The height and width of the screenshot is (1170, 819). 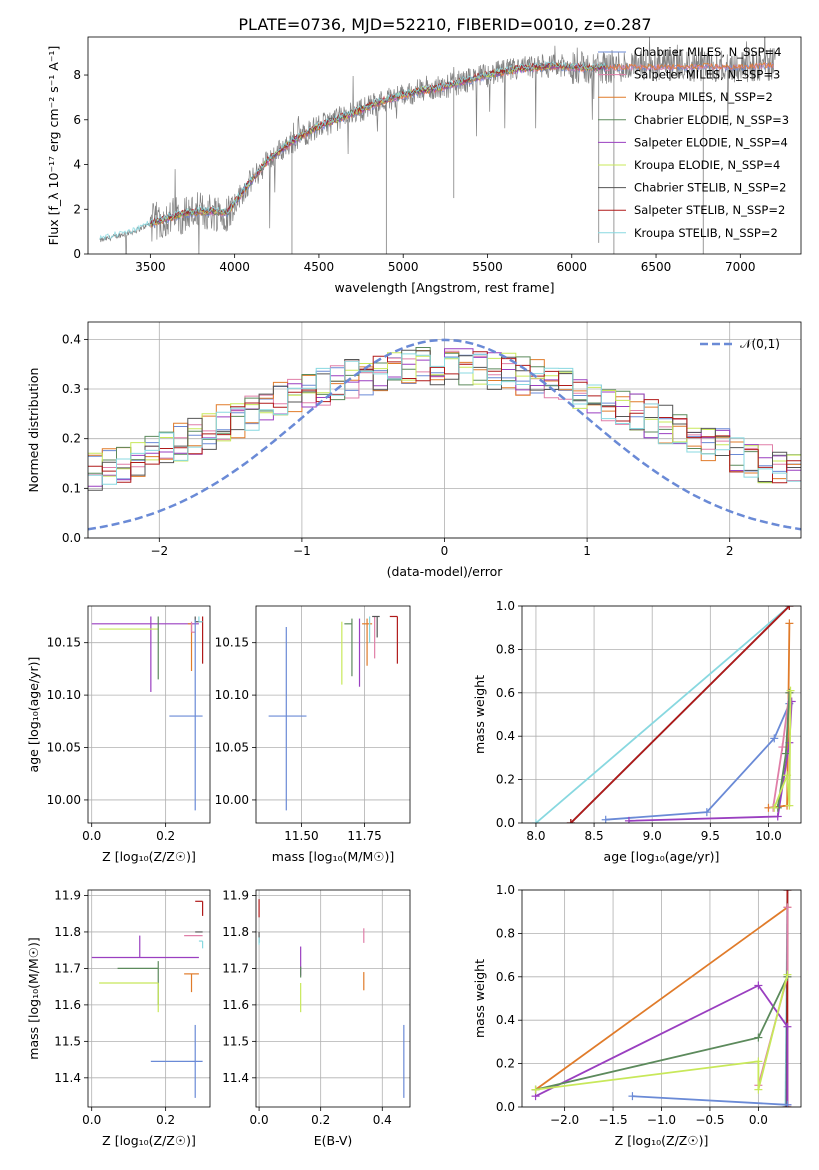 What do you see at coordinates (760, 344) in the screenshot?
I see `legend-entry: 𝒩(0,1)` at bounding box center [760, 344].